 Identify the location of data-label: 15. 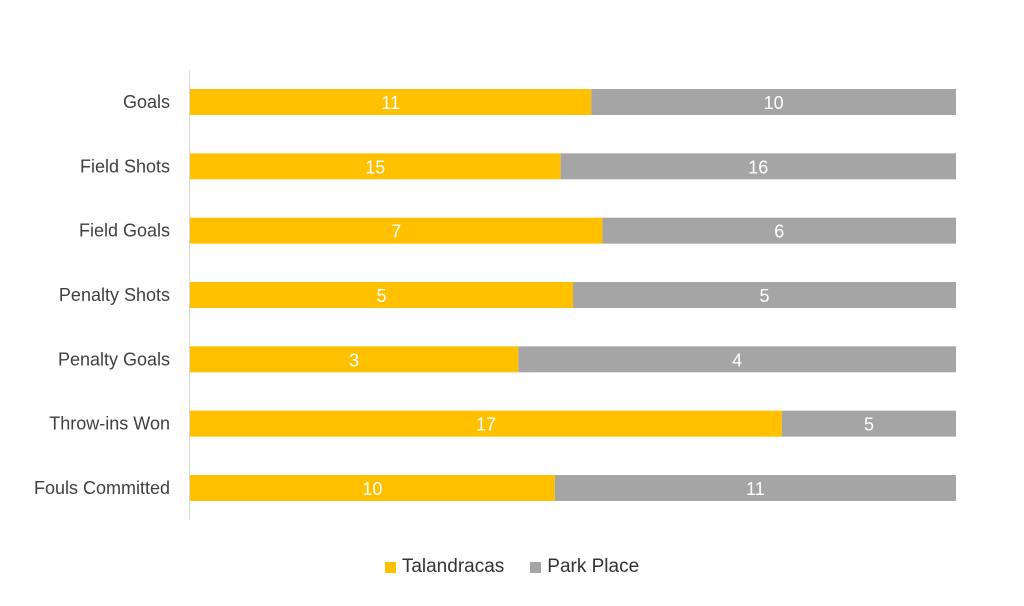
(375, 167).